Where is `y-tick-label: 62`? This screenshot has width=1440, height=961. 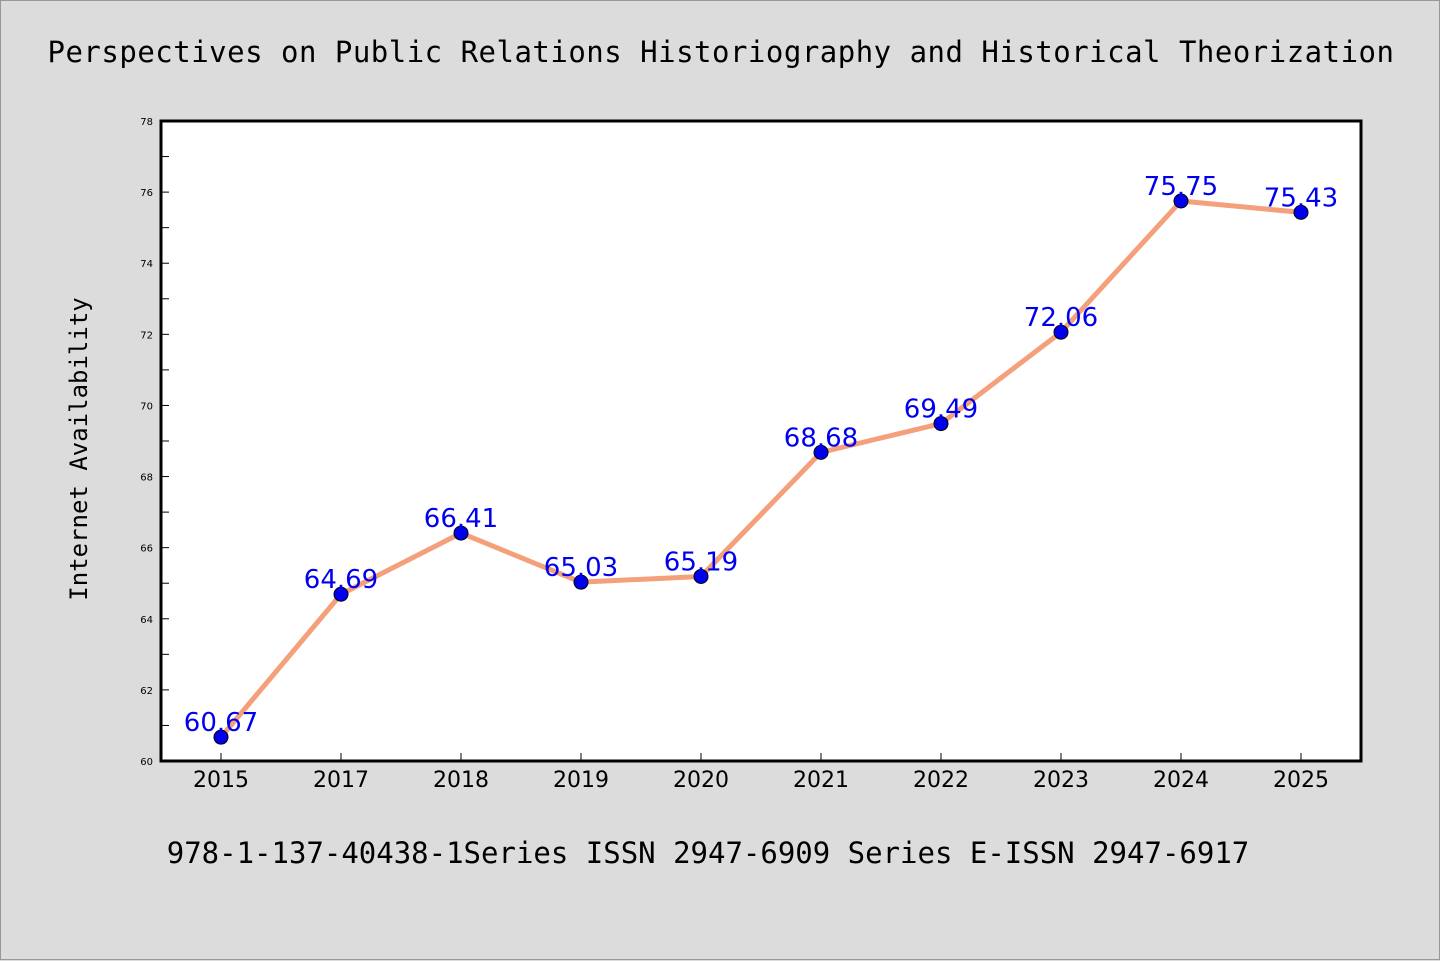
y-tick-label: 62 is located at coordinates (146, 691).